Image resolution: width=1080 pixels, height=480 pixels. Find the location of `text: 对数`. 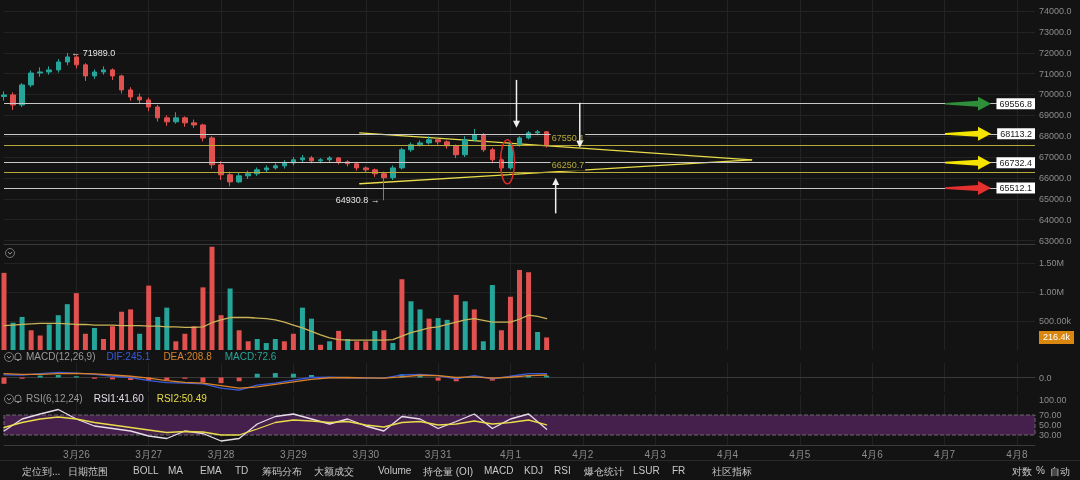

text: 对数 is located at coordinates (1022, 472).